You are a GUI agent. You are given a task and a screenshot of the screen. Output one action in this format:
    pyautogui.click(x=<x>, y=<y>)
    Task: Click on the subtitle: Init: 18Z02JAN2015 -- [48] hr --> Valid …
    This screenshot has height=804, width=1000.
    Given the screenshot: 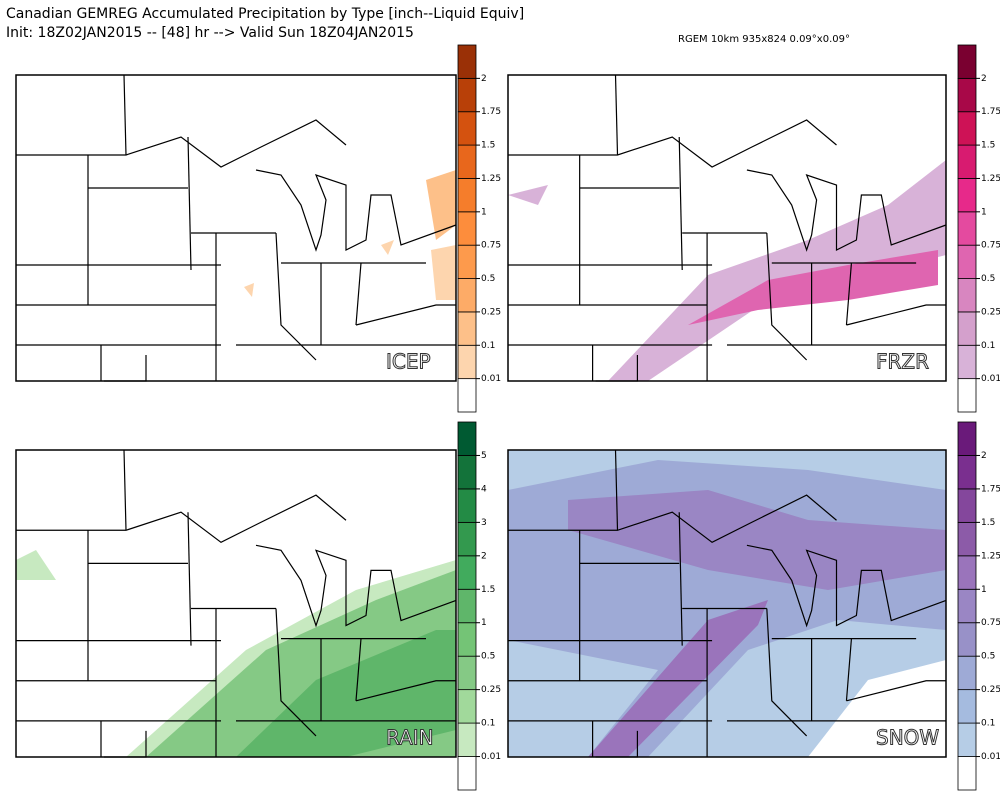 What is the action you would take?
    pyautogui.click(x=210, y=33)
    